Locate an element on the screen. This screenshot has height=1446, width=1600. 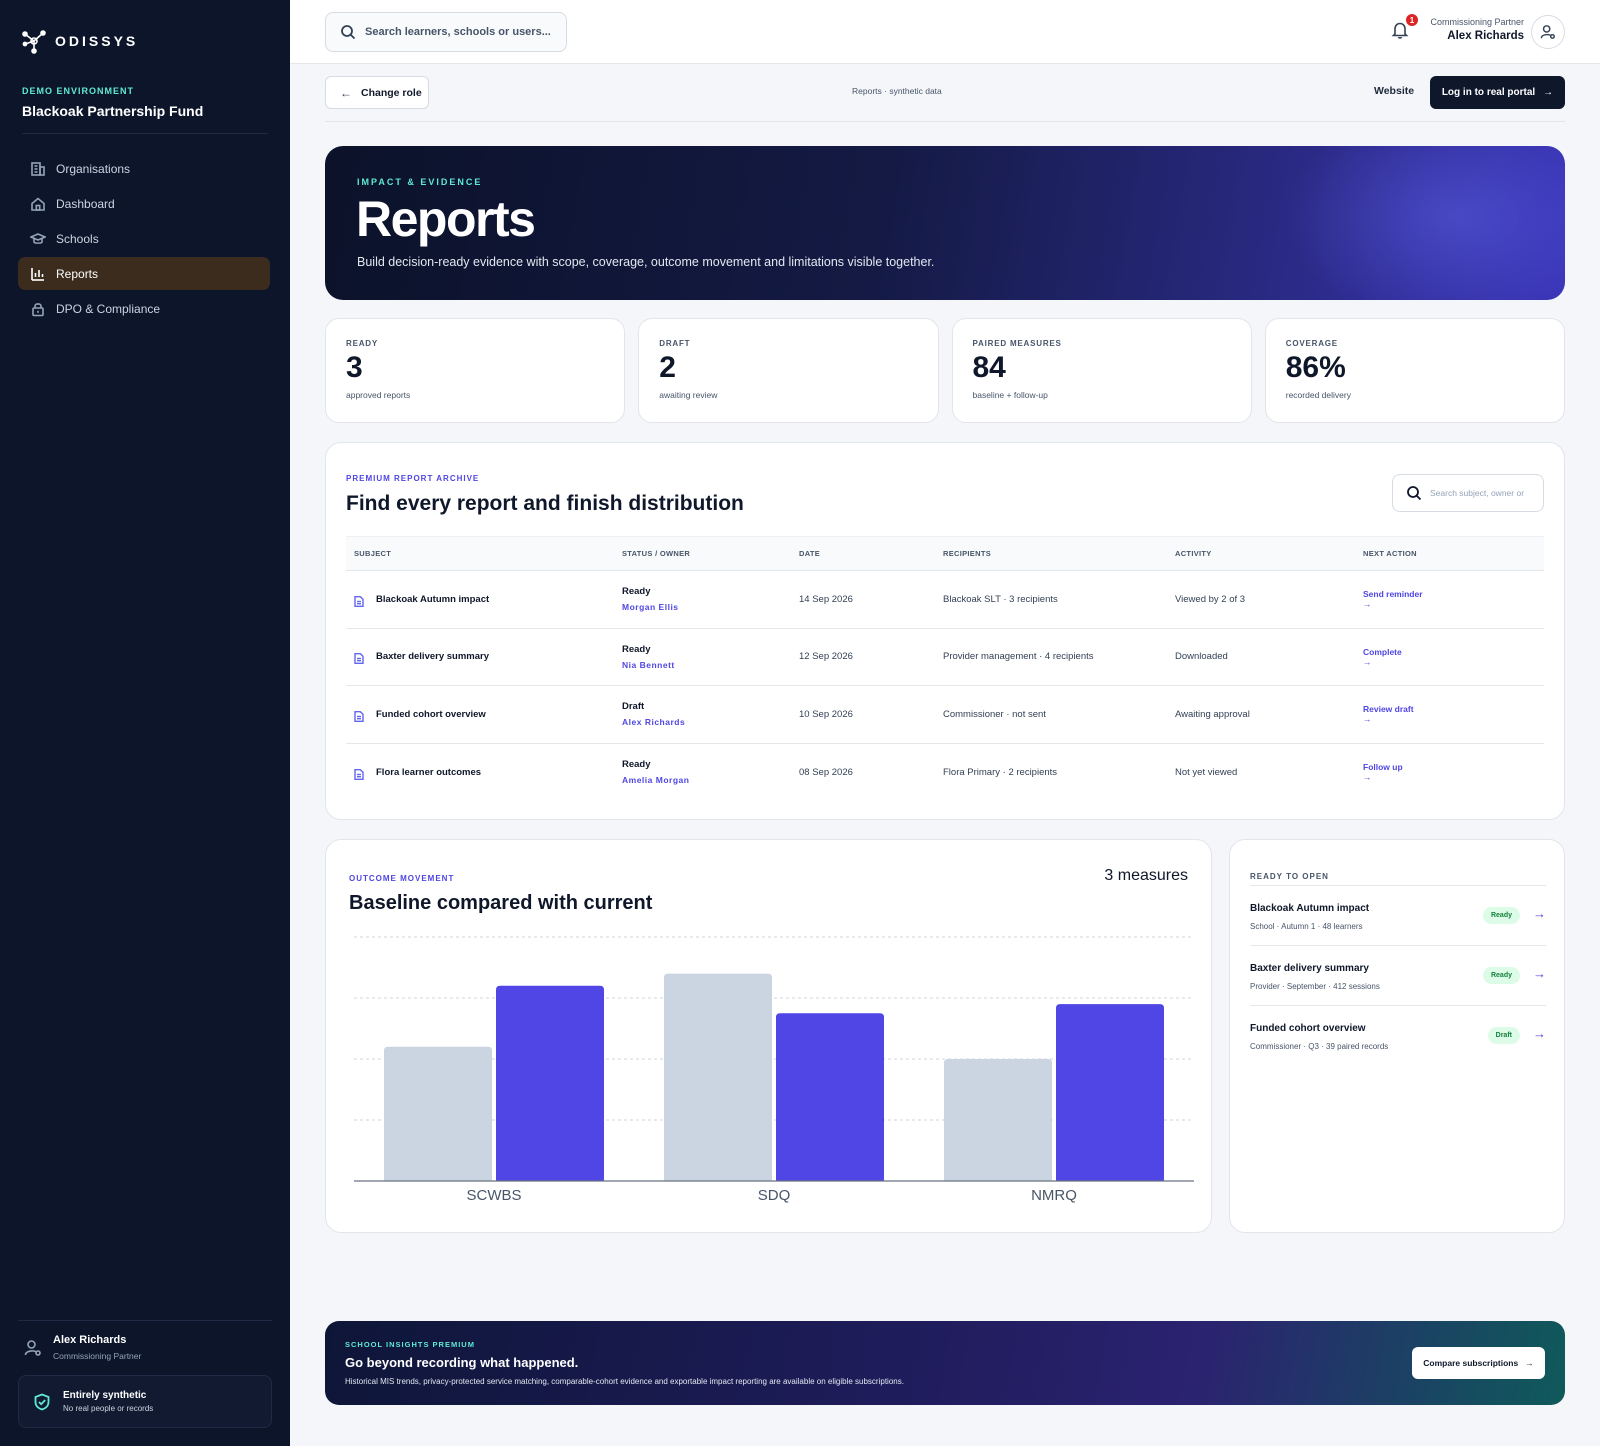
bar-chart-icon is located at coordinates (37, 274).